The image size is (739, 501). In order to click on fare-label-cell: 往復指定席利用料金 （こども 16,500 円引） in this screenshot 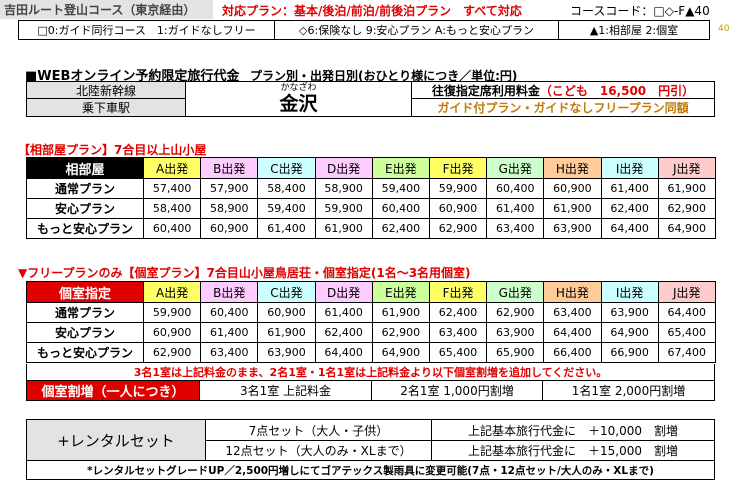, I will do `click(563, 90)`.